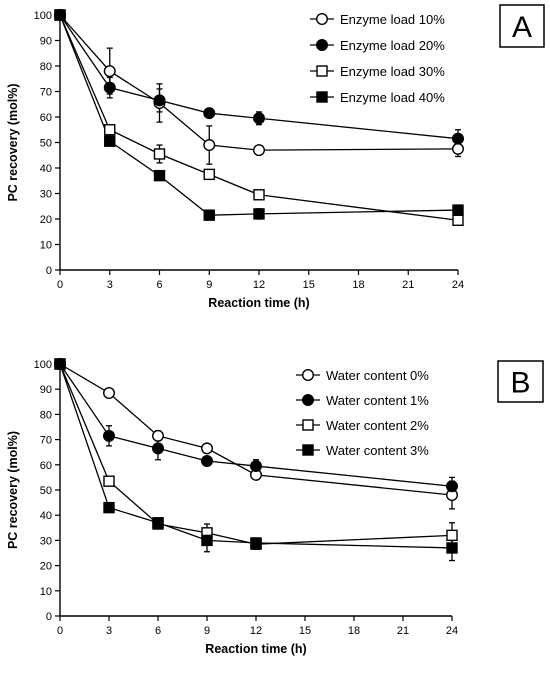  Describe the element at coordinates (46, 144) in the screenshot. I see `y-tick-label: 50` at that location.